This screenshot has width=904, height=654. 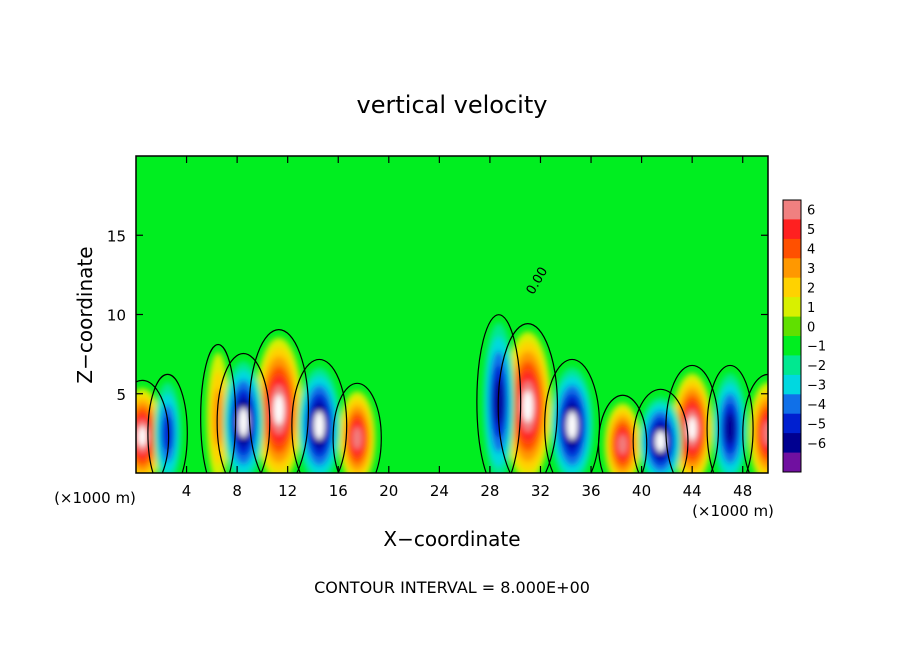 What do you see at coordinates (237, 491) in the screenshot?
I see `x-tick-label: 8` at bounding box center [237, 491].